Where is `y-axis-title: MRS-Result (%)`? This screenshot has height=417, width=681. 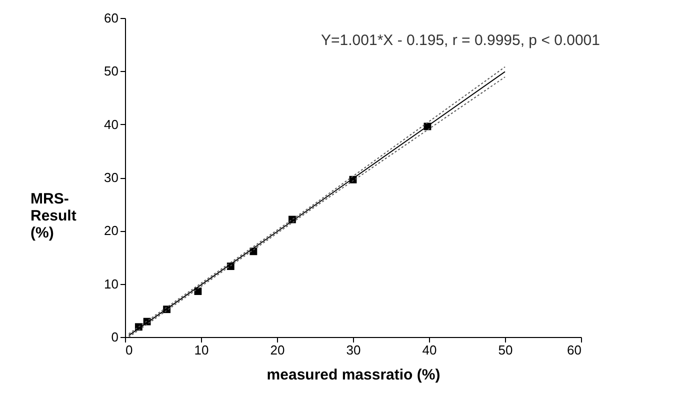 y-axis-title: MRS-Result (%) is located at coordinates (53, 216).